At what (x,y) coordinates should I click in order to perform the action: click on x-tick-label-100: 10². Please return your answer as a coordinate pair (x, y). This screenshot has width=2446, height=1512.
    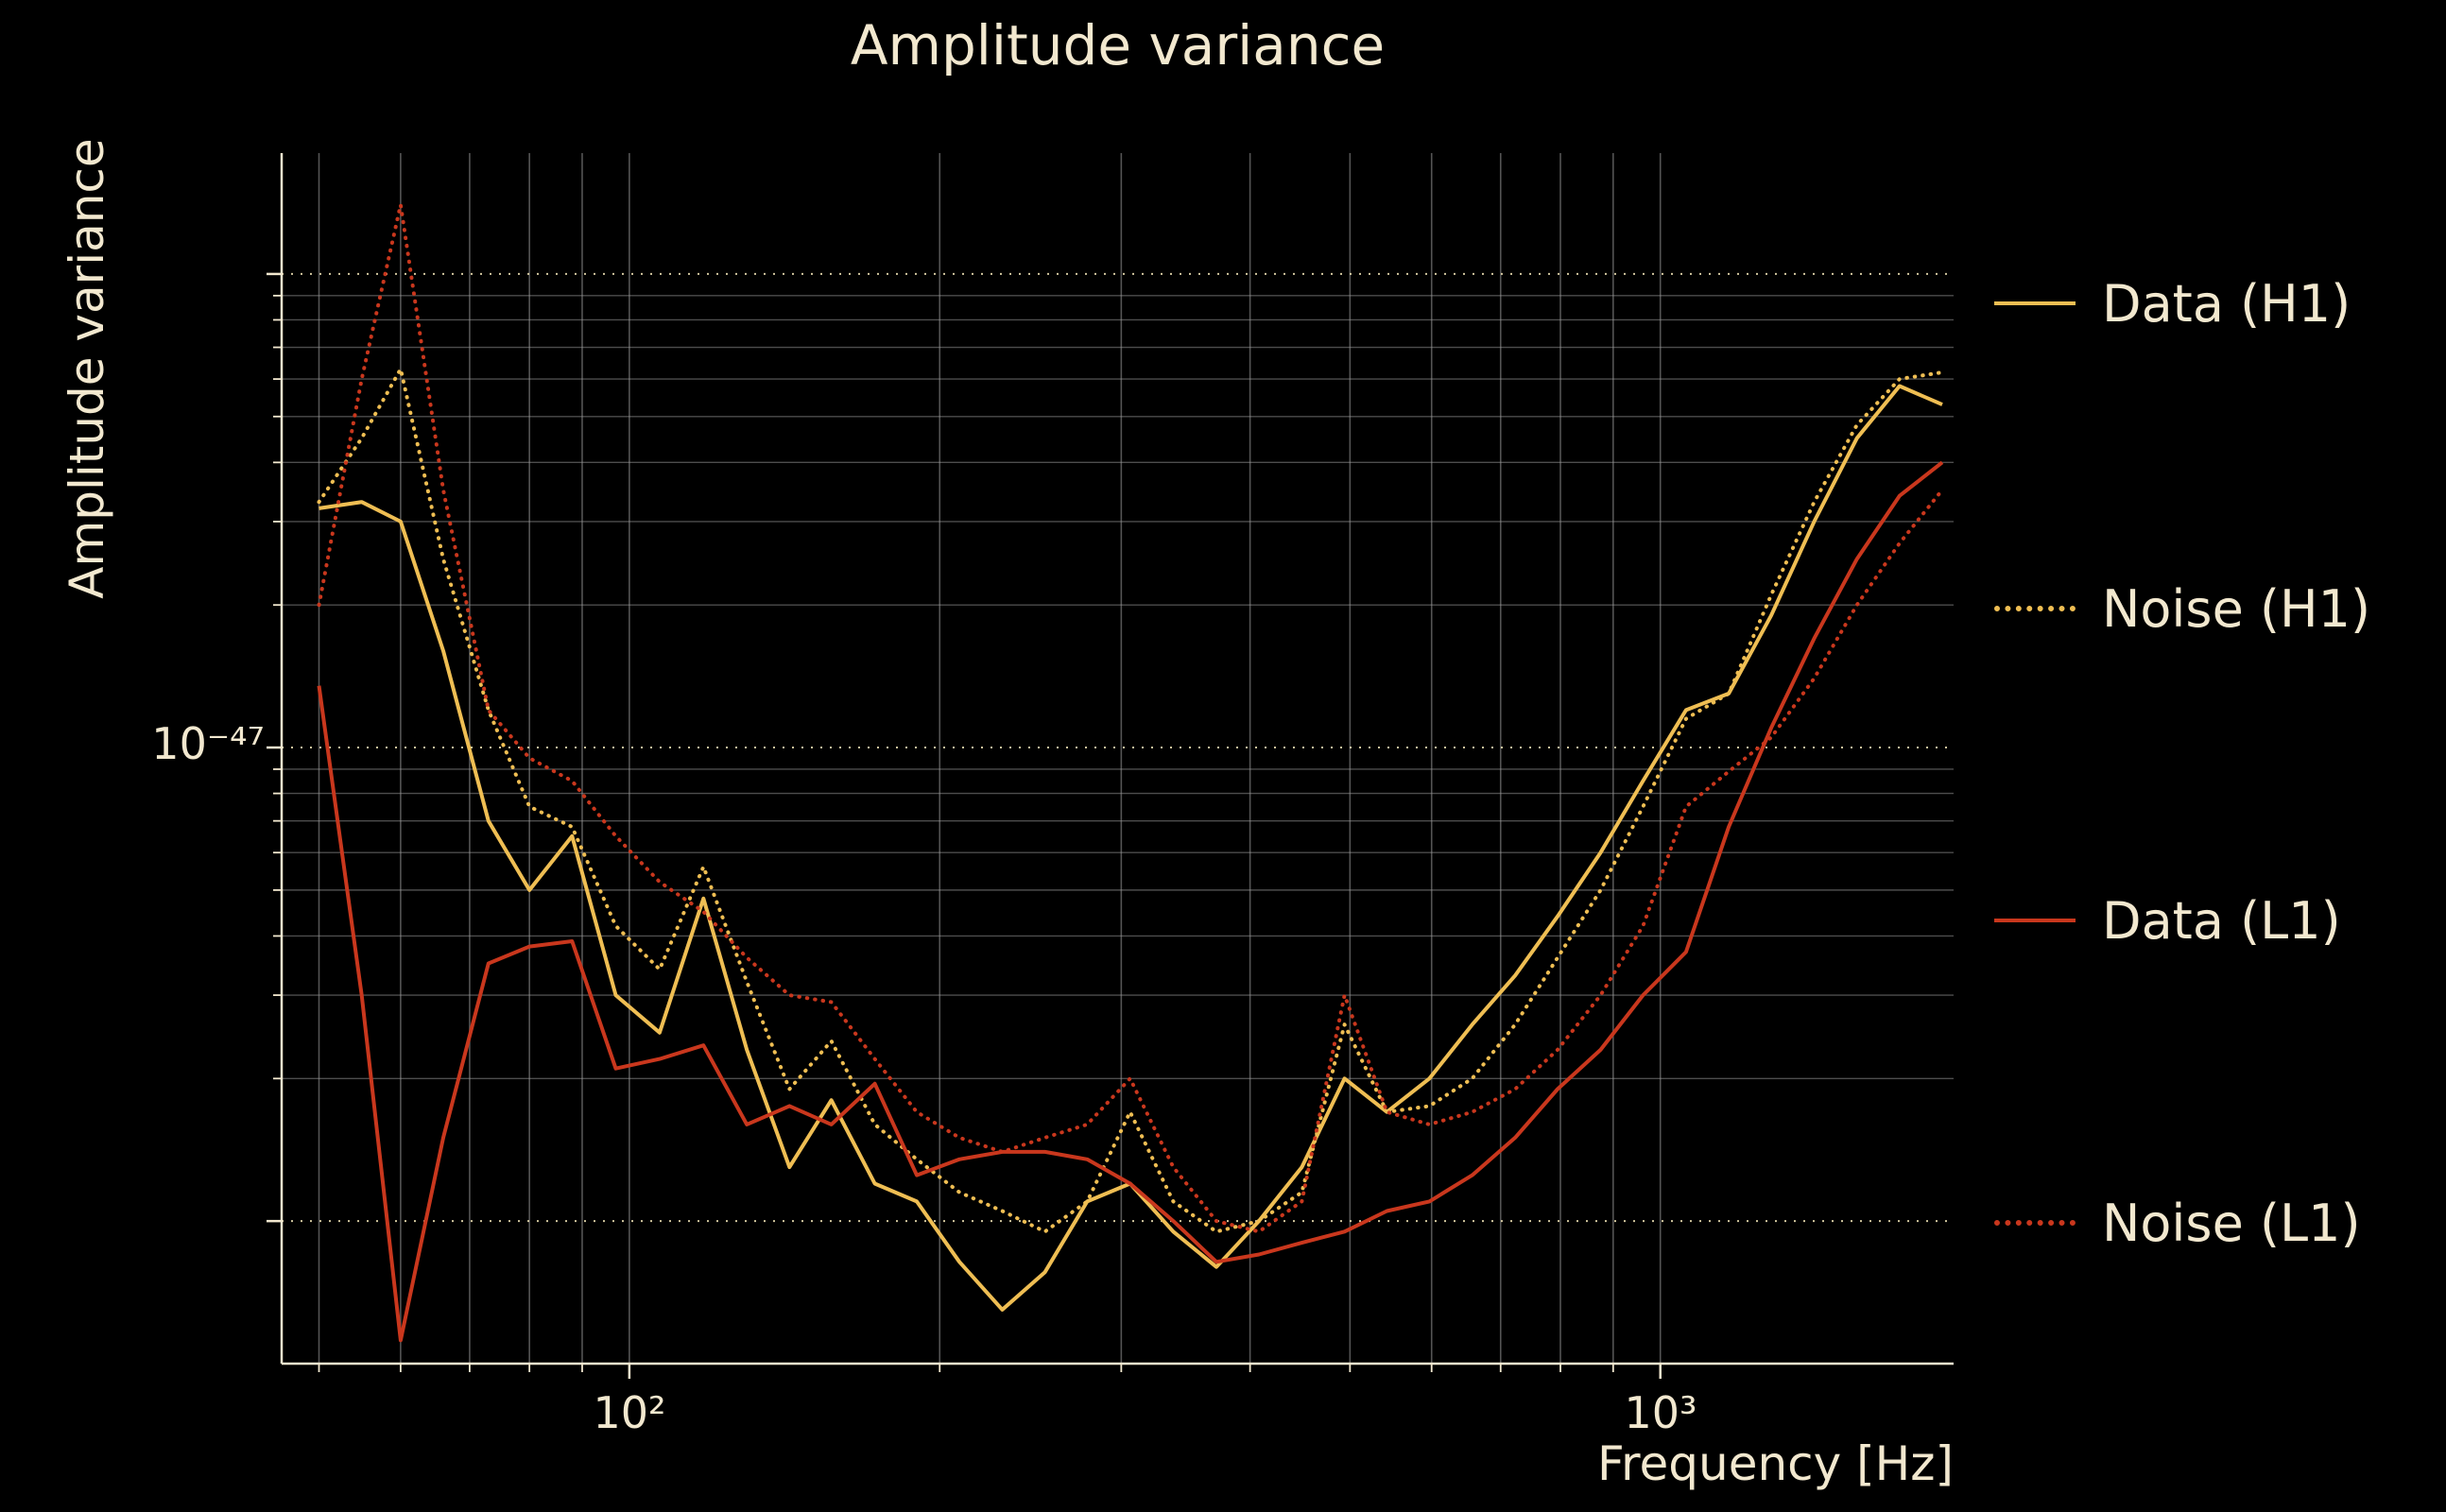
    Looking at the image, I should click on (629, 1412).